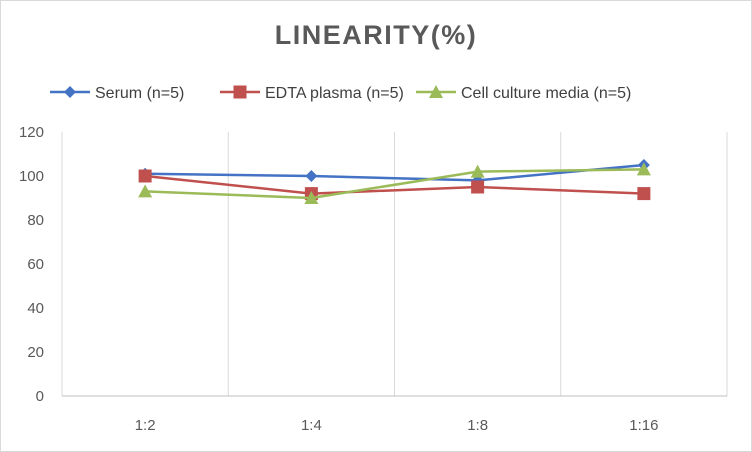 Image resolution: width=752 pixels, height=452 pixels. I want to click on x-tick-label: 1:2, so click(145, 425).